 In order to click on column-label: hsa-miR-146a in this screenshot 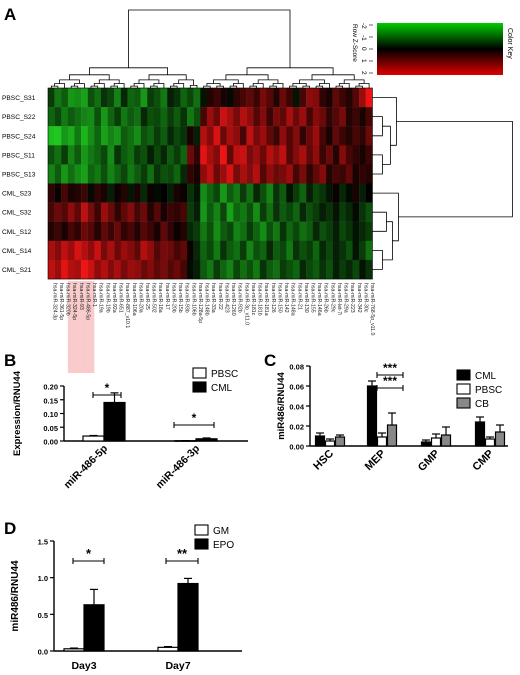, I will do `click(319, 299)`.